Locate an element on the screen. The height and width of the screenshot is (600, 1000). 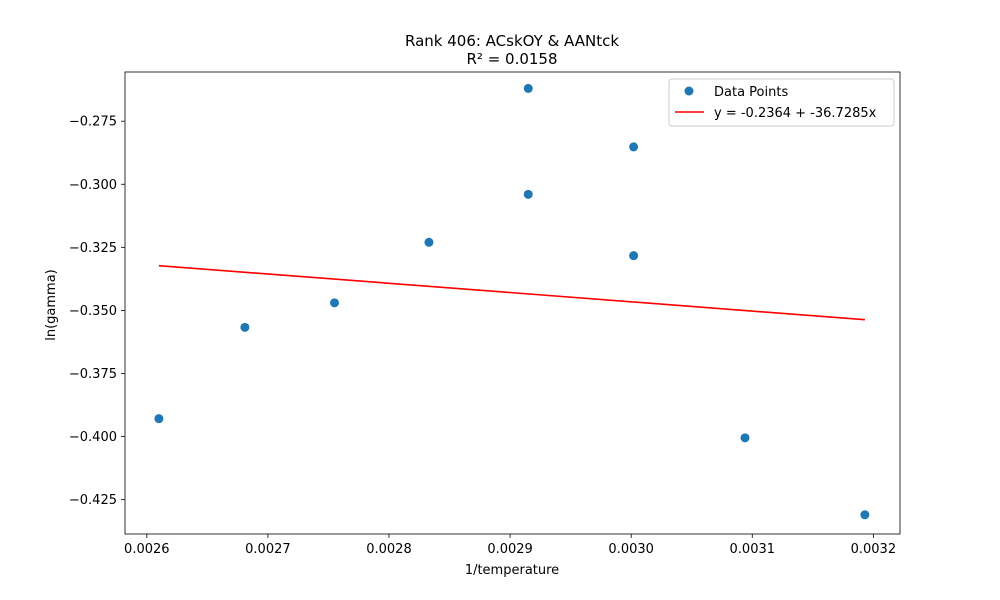
x-tick-label: 0.0026 is located at coordinates (147, 549).